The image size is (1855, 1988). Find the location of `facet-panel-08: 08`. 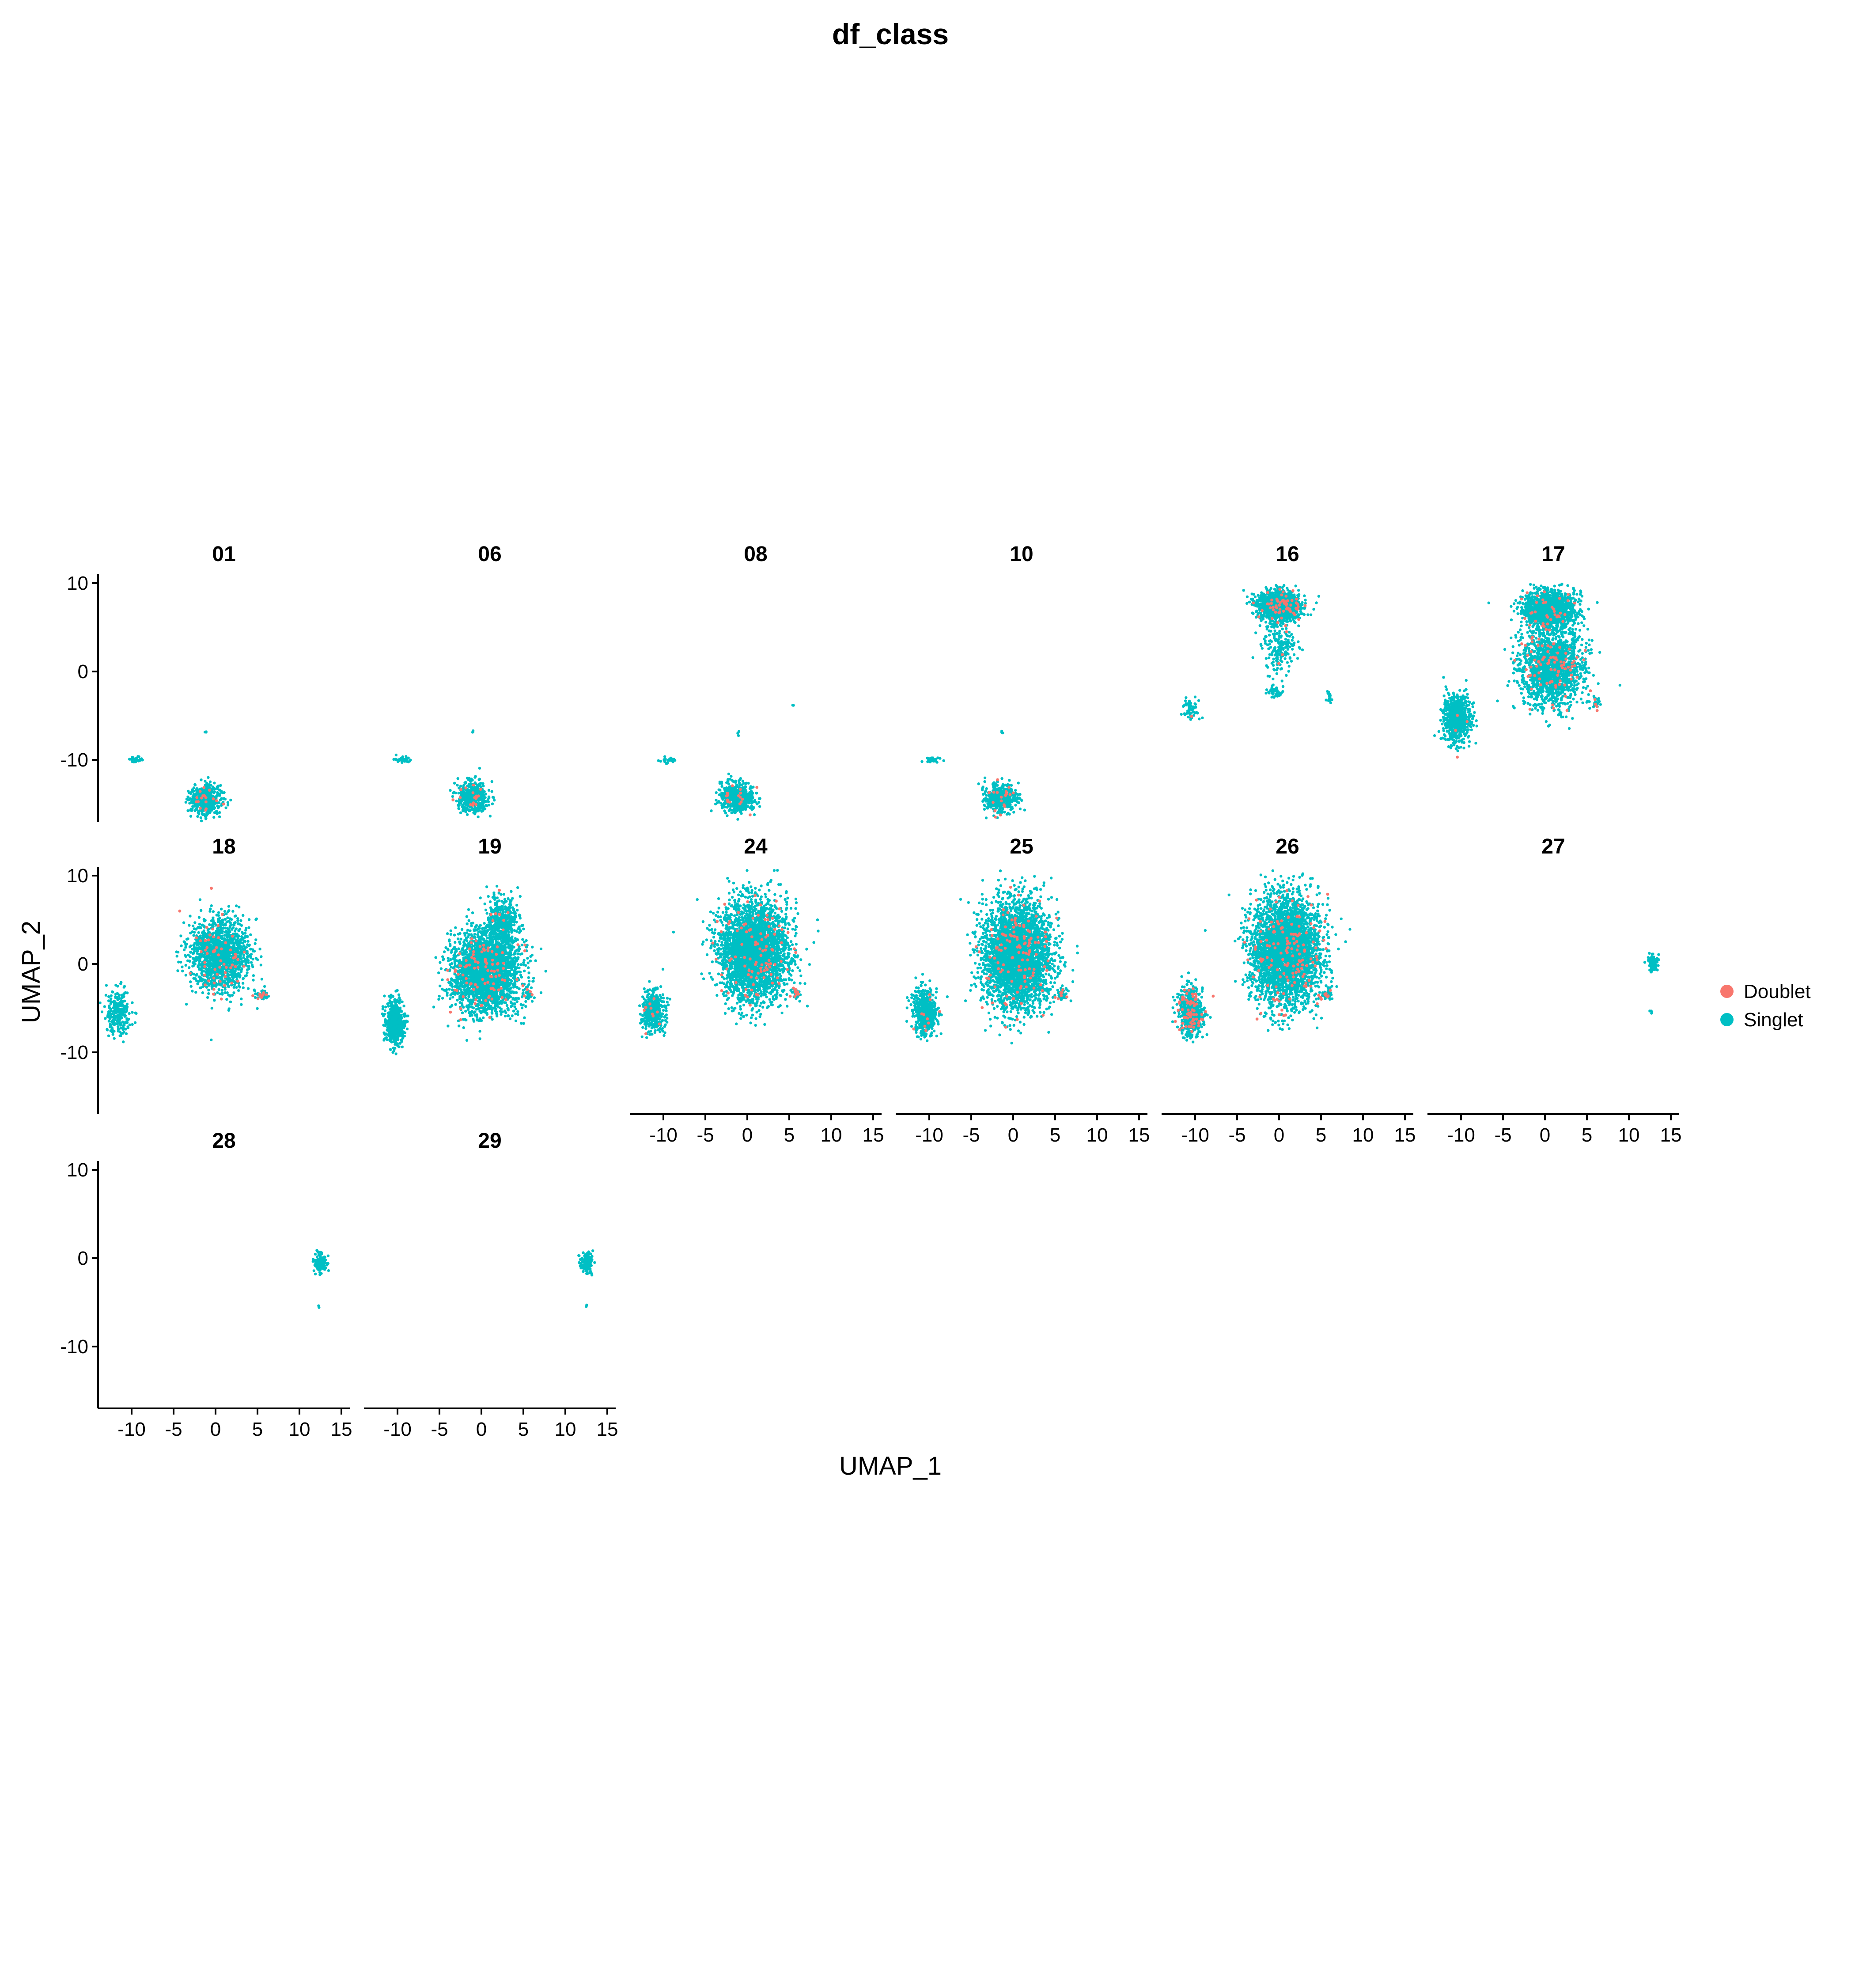

facet-panel-08: 08 is located at coordinates (726, 682).